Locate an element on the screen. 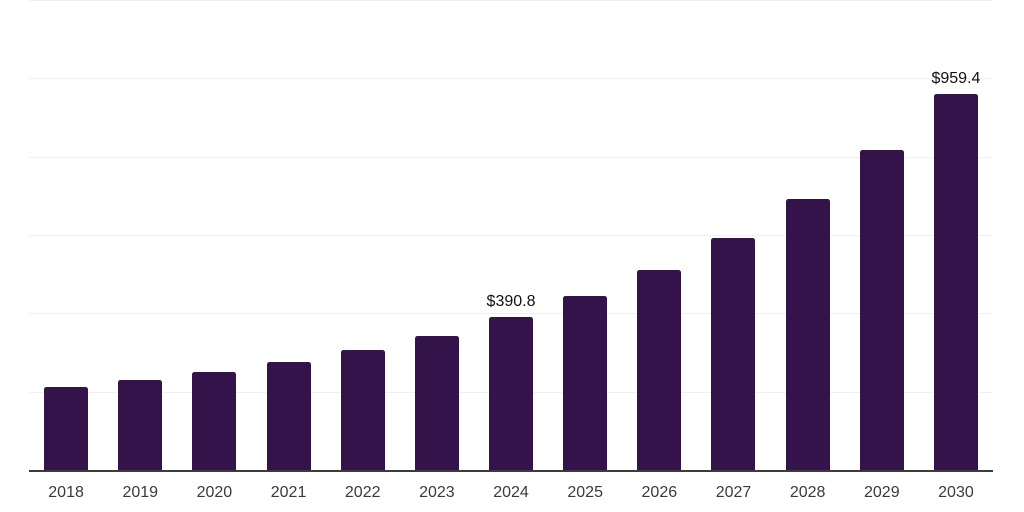  bar-column-2024: $390.8 is located at coordinates (511, 235).